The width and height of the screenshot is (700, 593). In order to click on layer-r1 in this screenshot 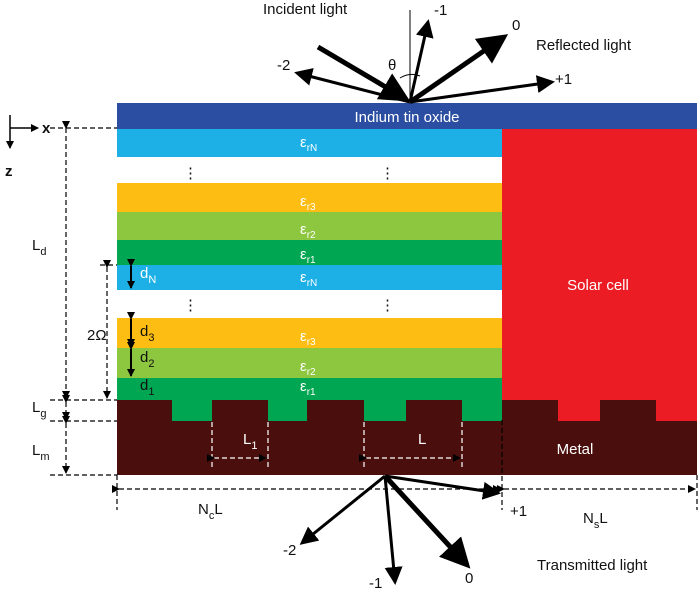, I will do `click(309, 252)`.